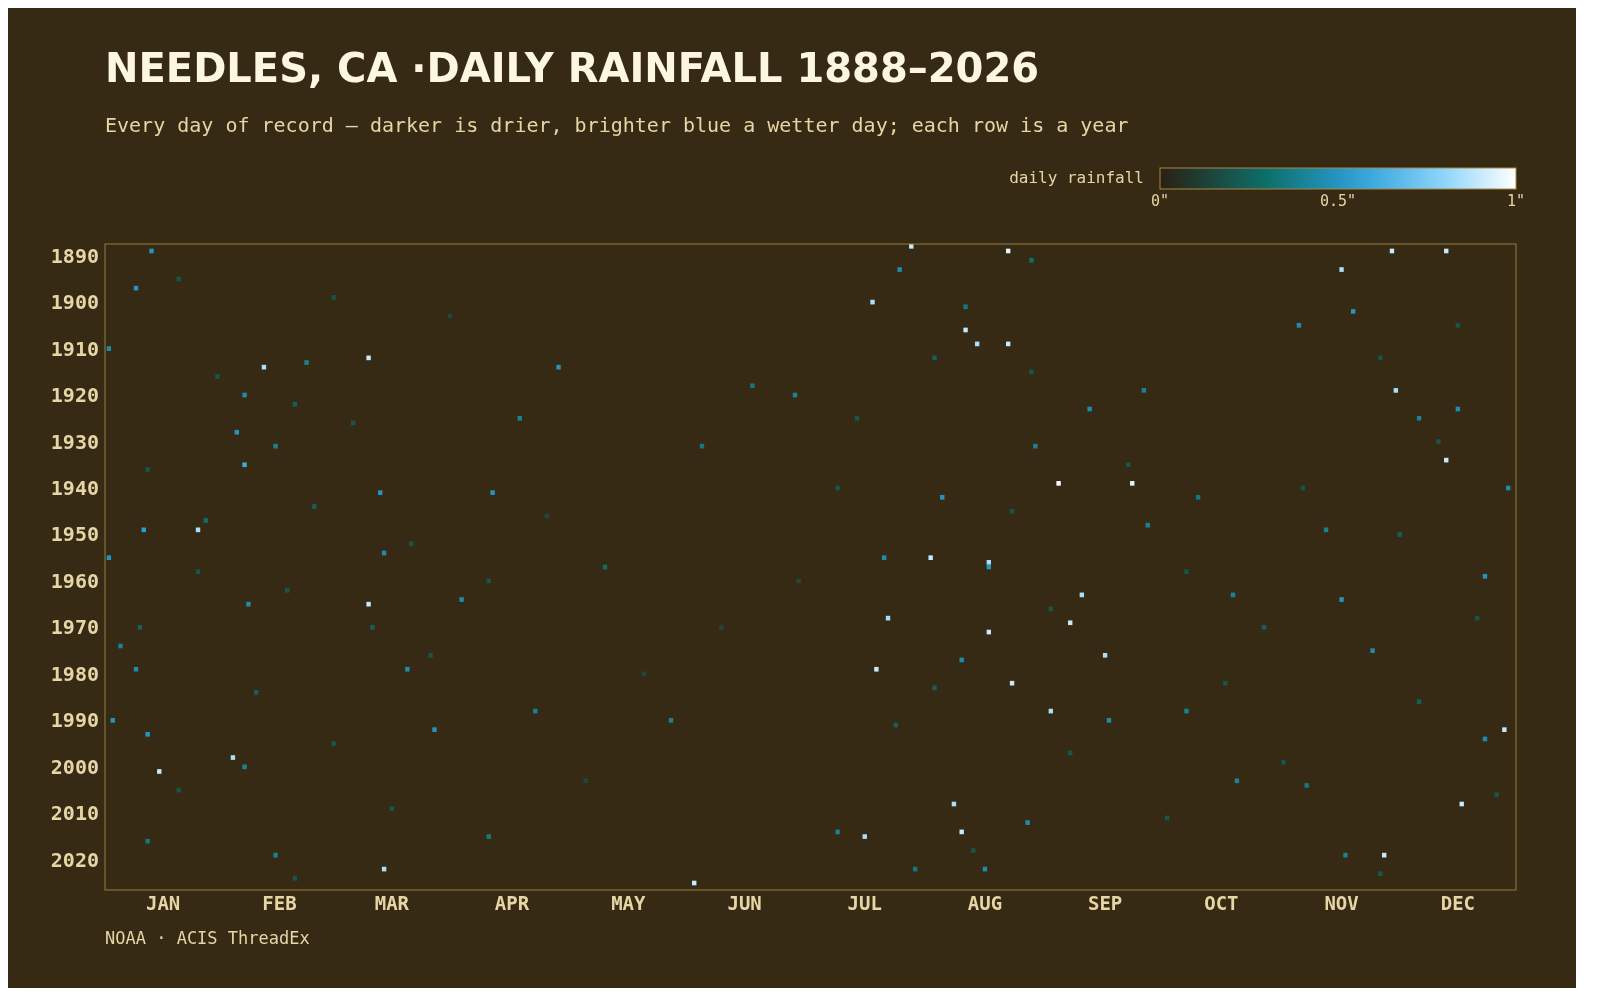 The height and width of the screenshot is (1000, 1600). I want to click on x-tick-label: APR, so click(512, 903).